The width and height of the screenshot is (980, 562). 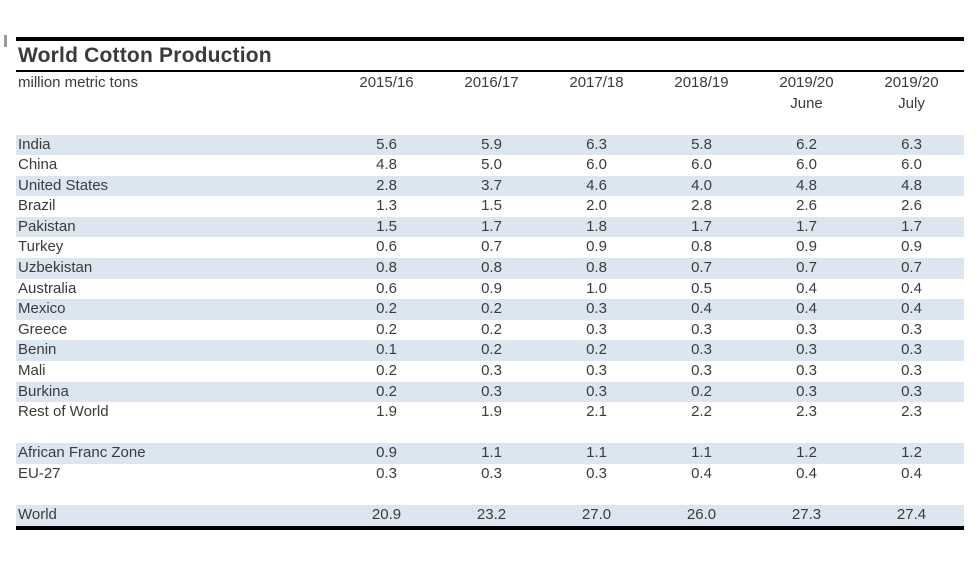 I want to click on cell-value: 2.1, so click(x=596, y=412).